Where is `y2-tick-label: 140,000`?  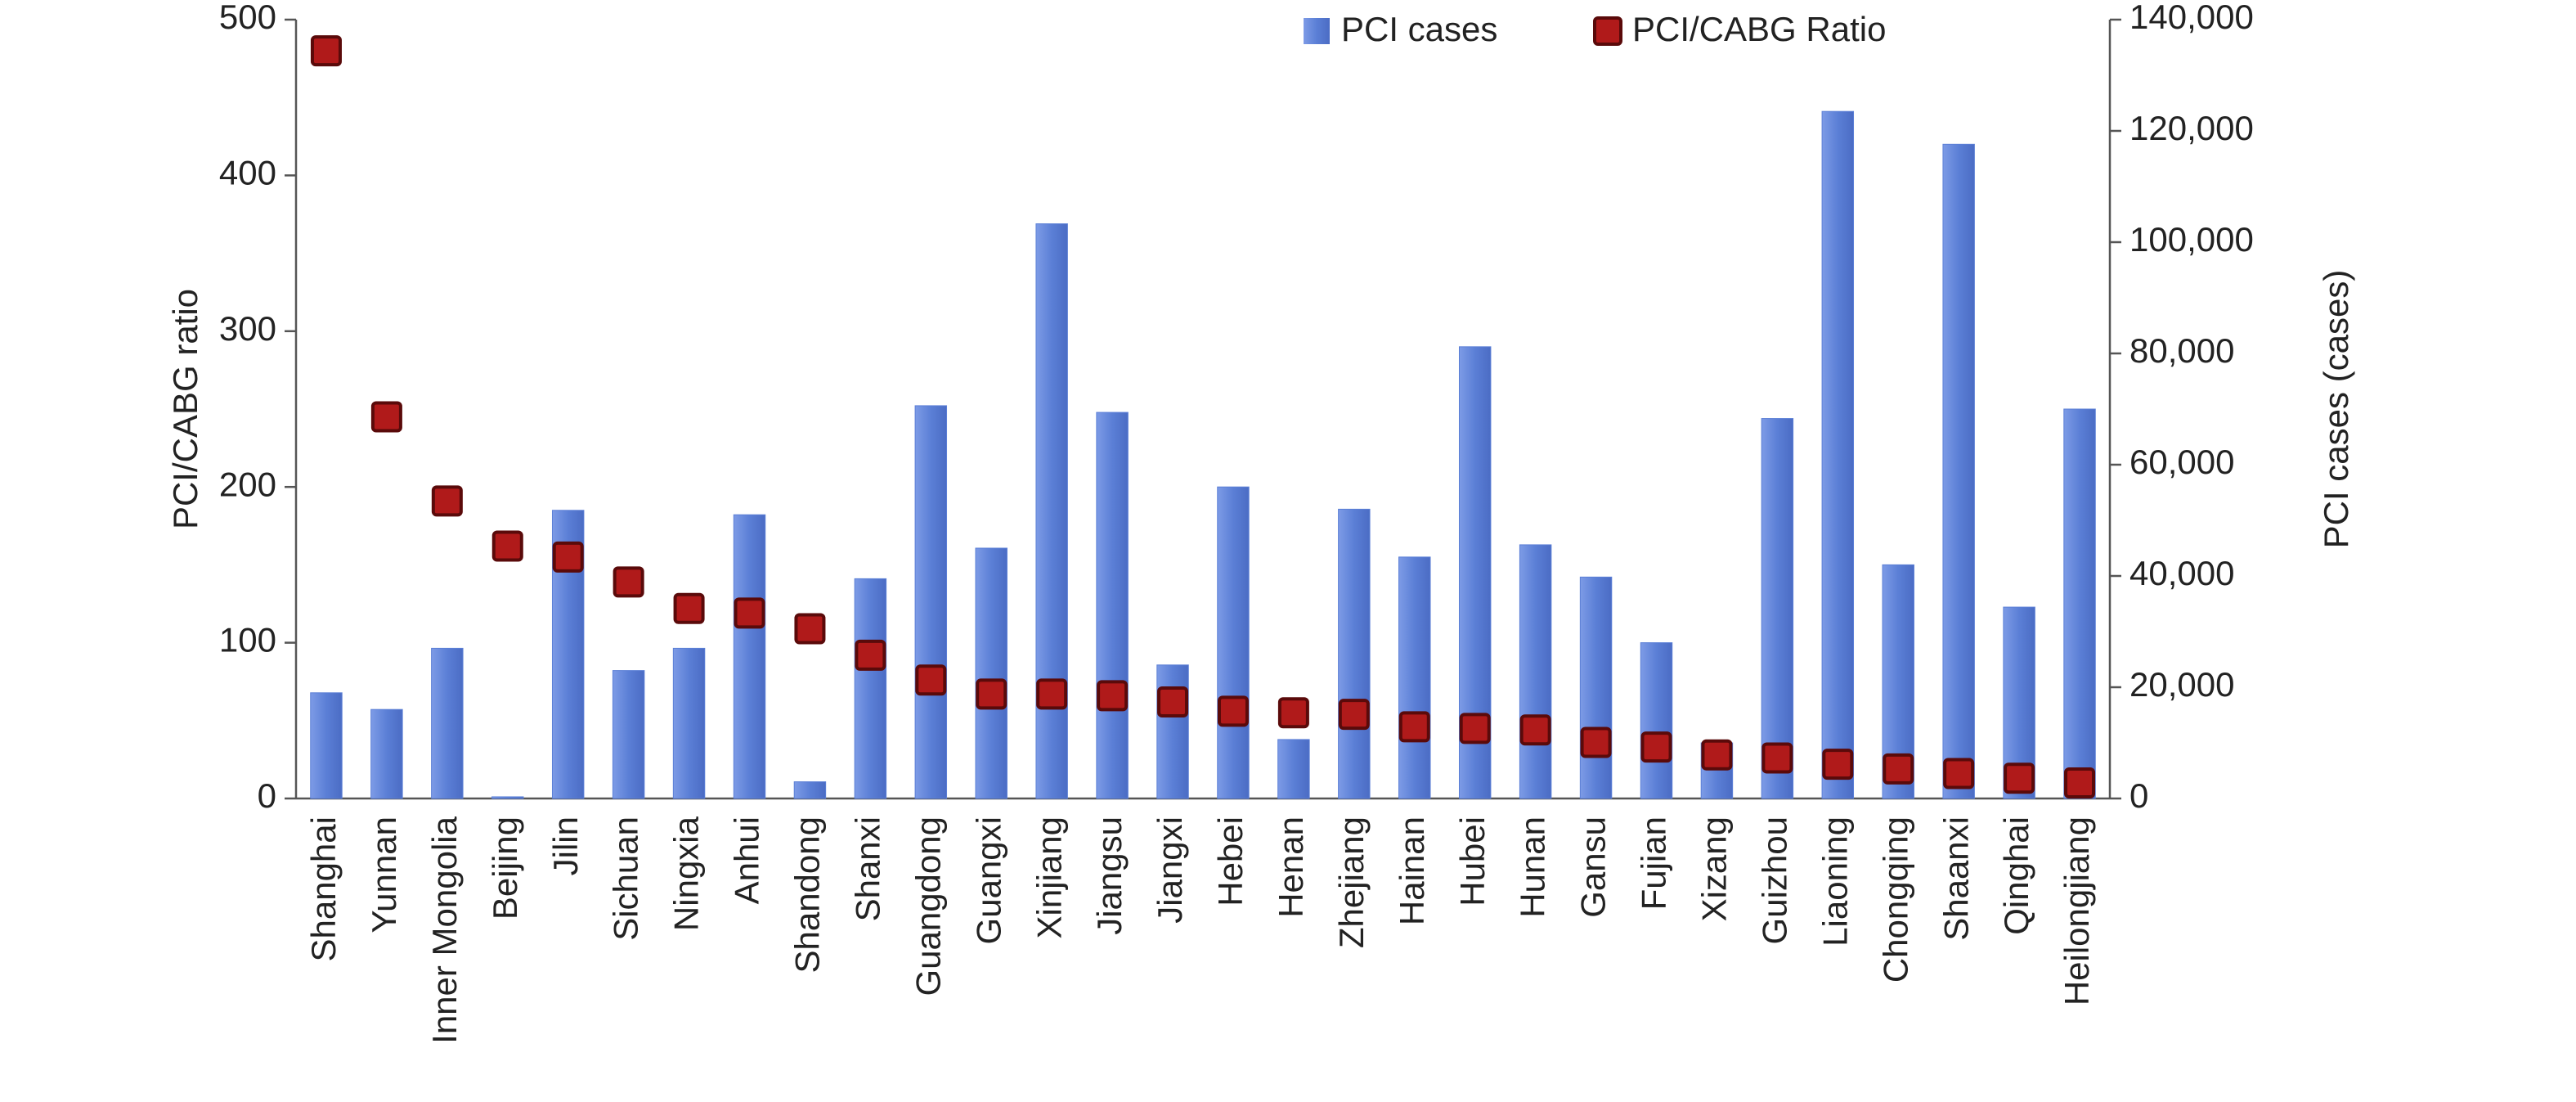
y2-tick-label: 140,000 is located at coordinates (2191, 18).